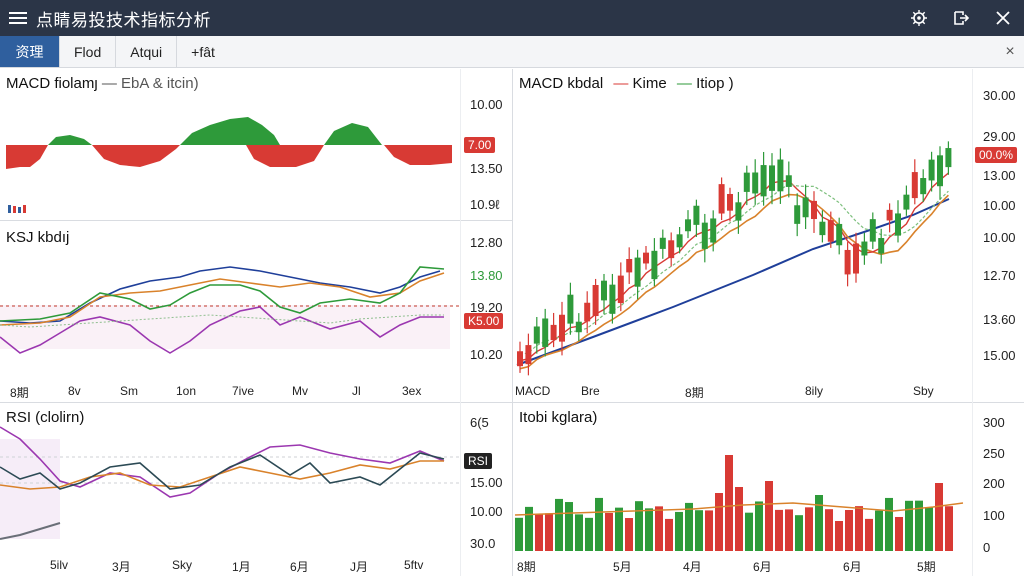 The height and width of the screenshot is (576, 1024). I want to click on ma-orange-line, so click(734, 281).